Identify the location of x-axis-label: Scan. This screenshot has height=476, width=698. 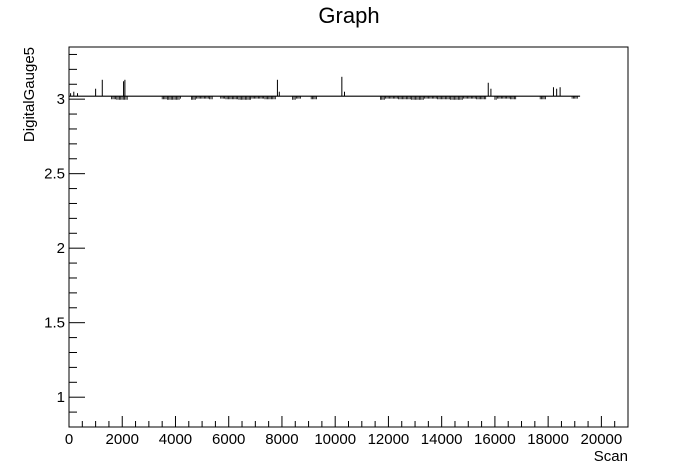
(611, 456).